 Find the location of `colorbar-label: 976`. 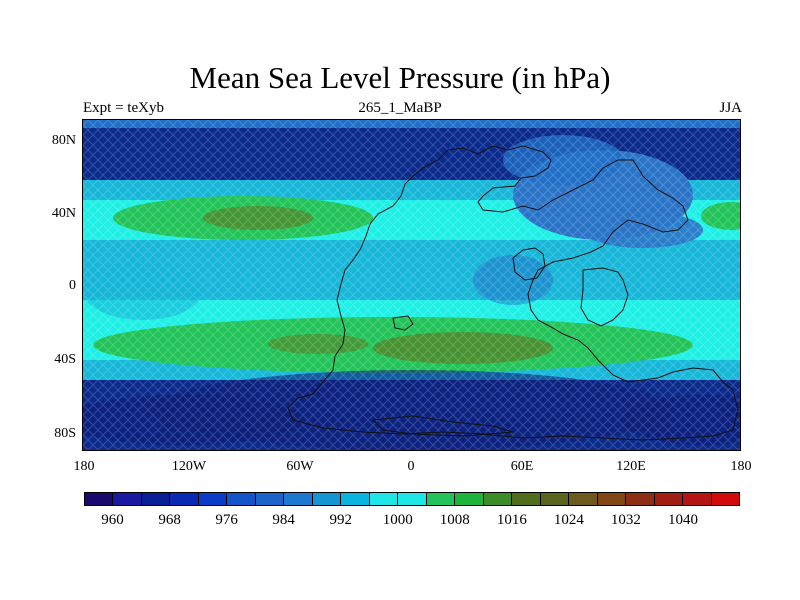

colorbar-label: 976 is located at coordinates (226, 520).